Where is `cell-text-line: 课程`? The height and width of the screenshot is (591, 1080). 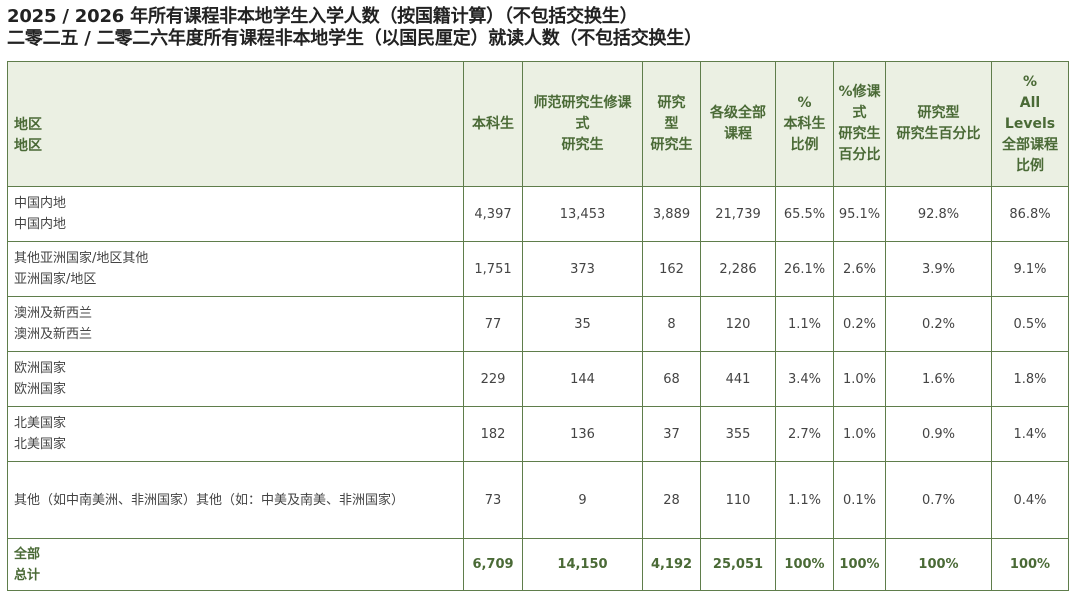 cell-text-line: 课程 is located at coordinates (738, 134).